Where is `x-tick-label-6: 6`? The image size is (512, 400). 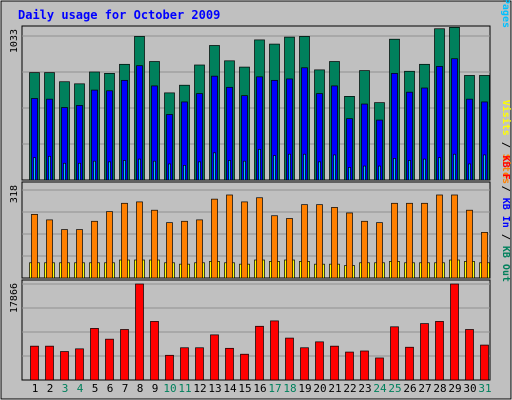 x-tick-label-6: 6 is located at coordinates (110, 388).